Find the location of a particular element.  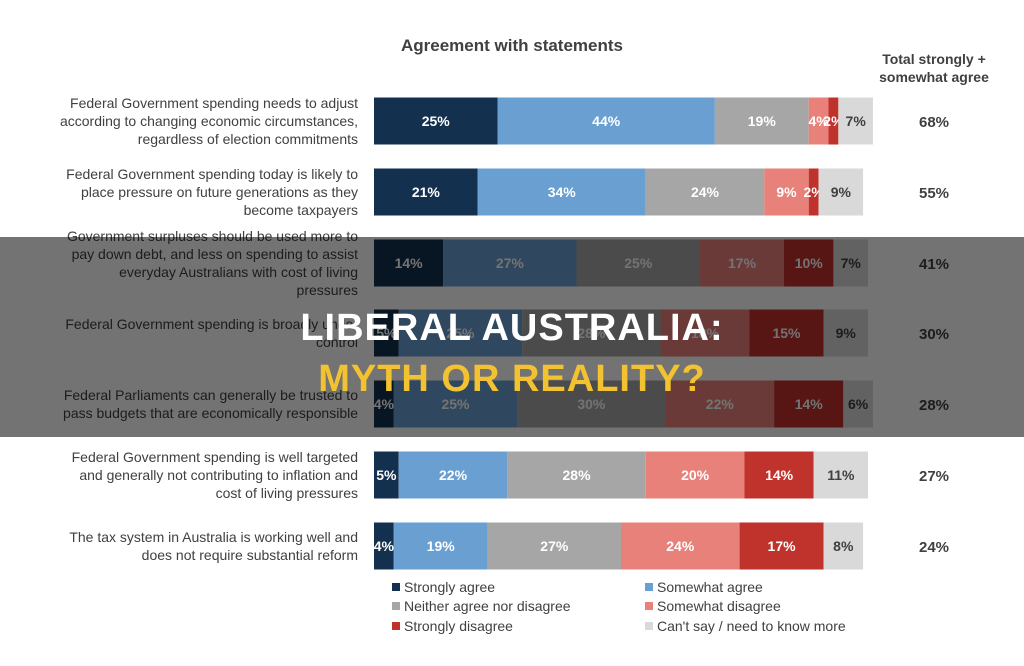

total-value: 27% is located at coordinates (934, 476).